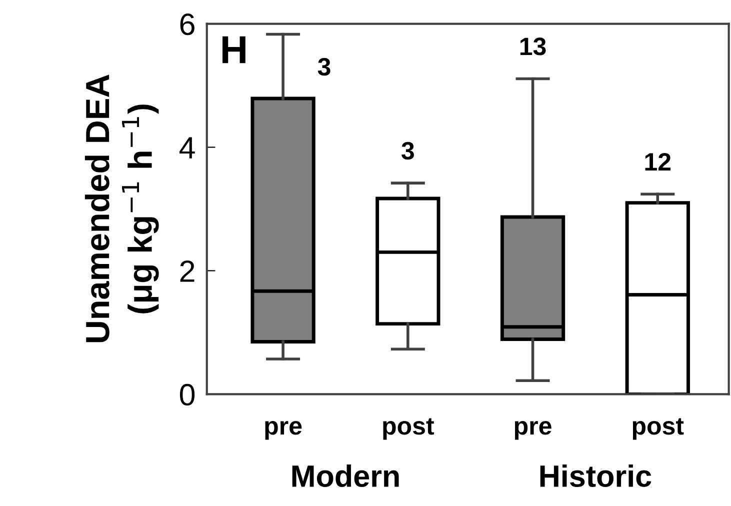 Image resolution: width=731 pixels, height=506 pixels. I want to click on y-tick-label: 6, so click(187, 25).